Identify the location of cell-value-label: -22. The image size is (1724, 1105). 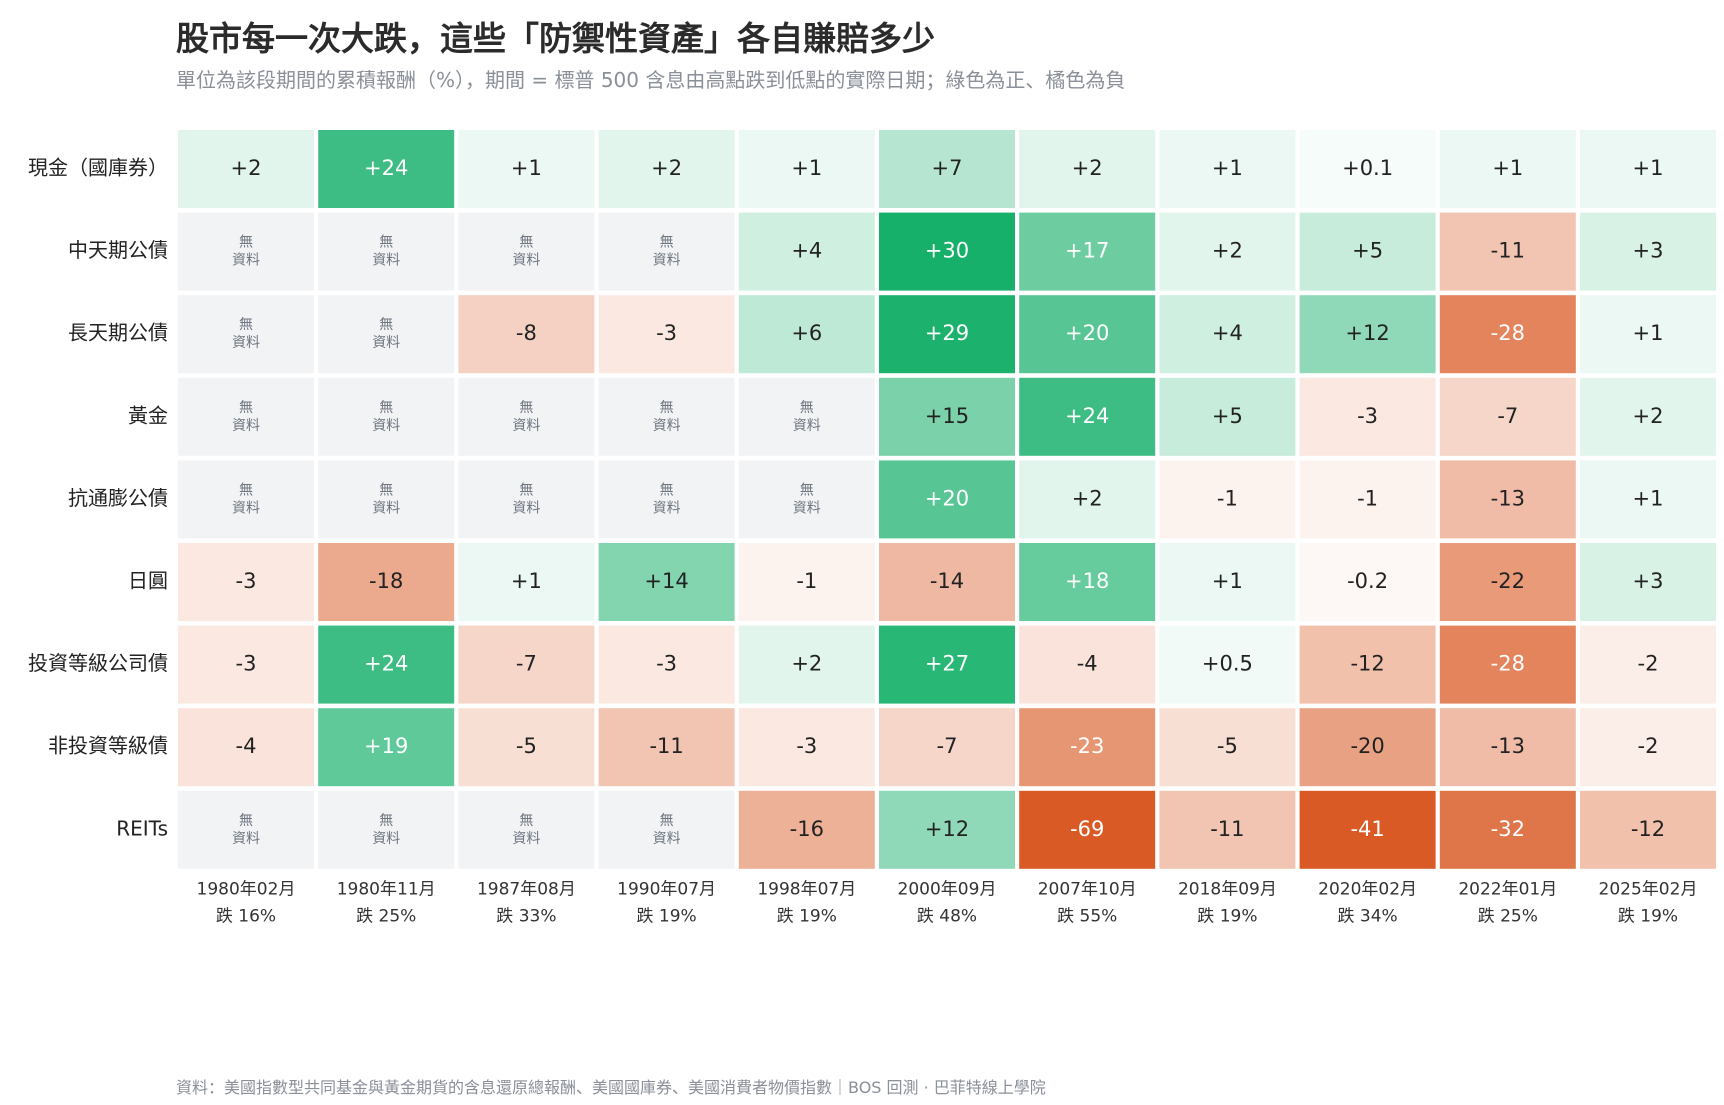
(1508, 581).